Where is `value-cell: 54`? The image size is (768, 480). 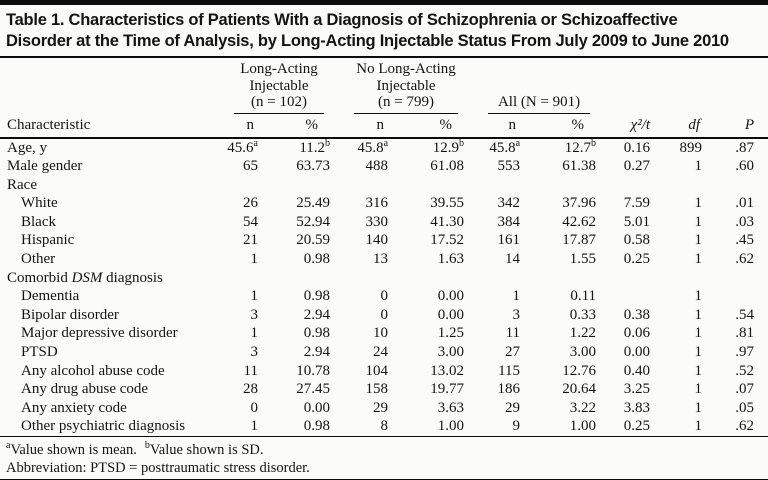
value-cell: 54 is located at coordinates (250, 221).